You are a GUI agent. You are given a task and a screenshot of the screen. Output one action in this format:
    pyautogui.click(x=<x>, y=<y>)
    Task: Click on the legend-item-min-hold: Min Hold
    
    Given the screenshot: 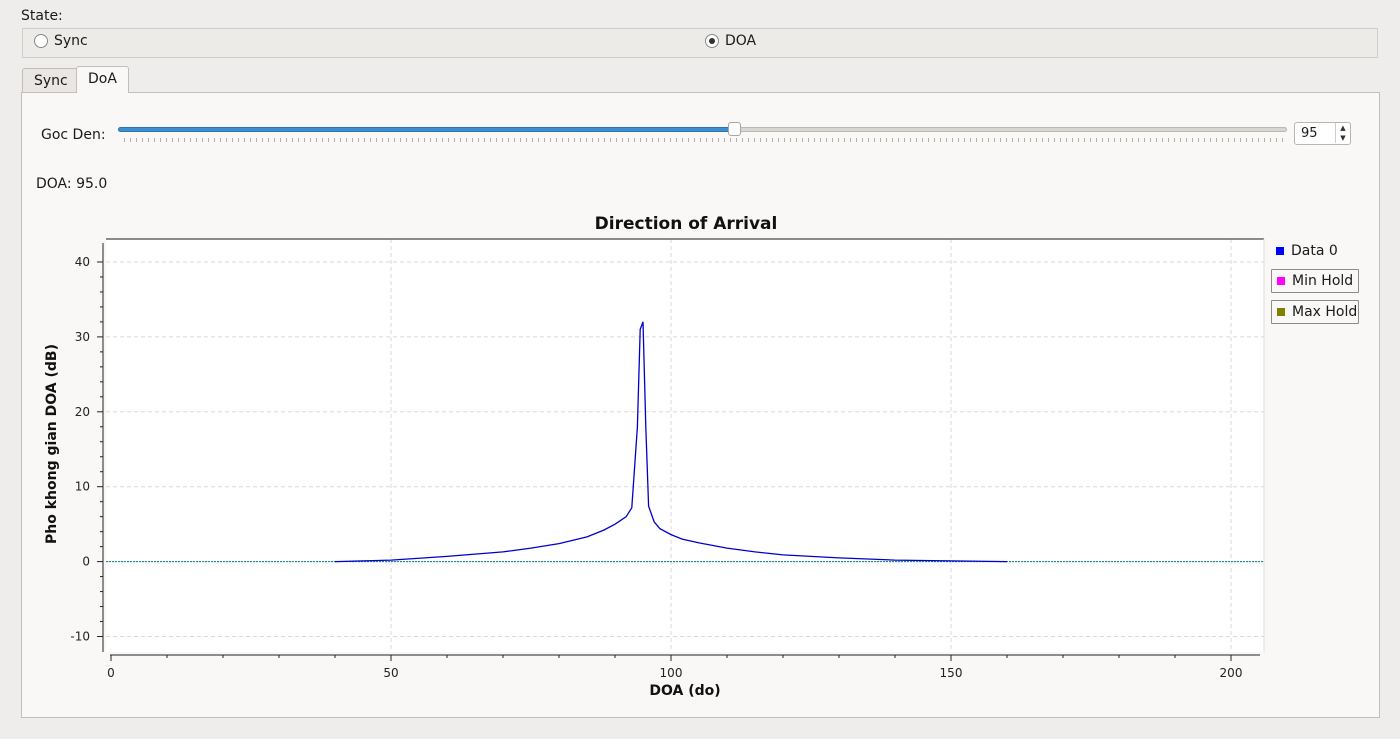 What is the action you would take?
    pyautogui.click(x=1315, y=281)
    